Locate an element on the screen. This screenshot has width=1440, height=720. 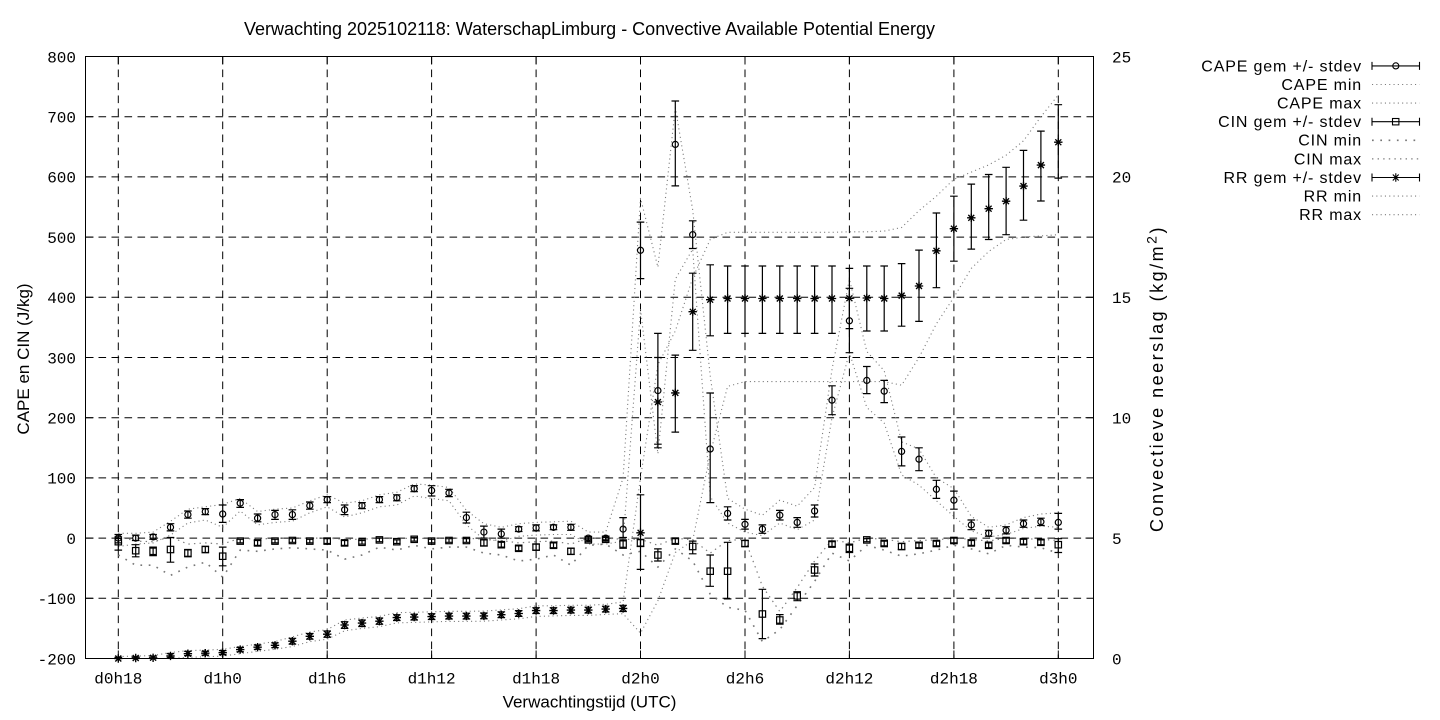
svg-text: CIN gem +/- stdev is located at coordinates (1290, 122).